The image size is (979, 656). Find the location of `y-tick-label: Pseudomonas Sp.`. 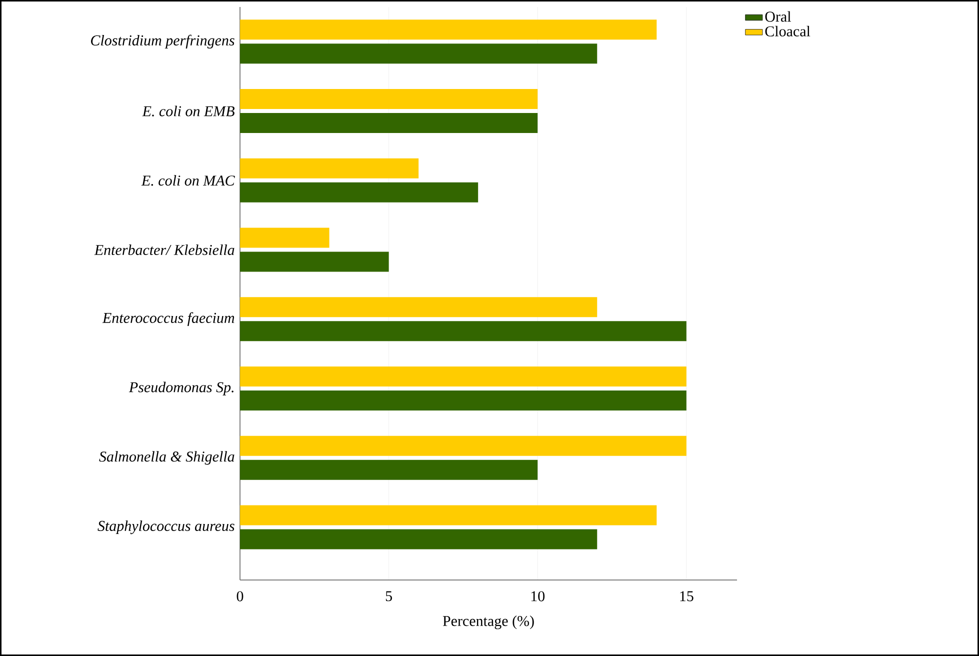

y-tick-label: Pseudomonas Sp. is located at coordinates (181, 389).